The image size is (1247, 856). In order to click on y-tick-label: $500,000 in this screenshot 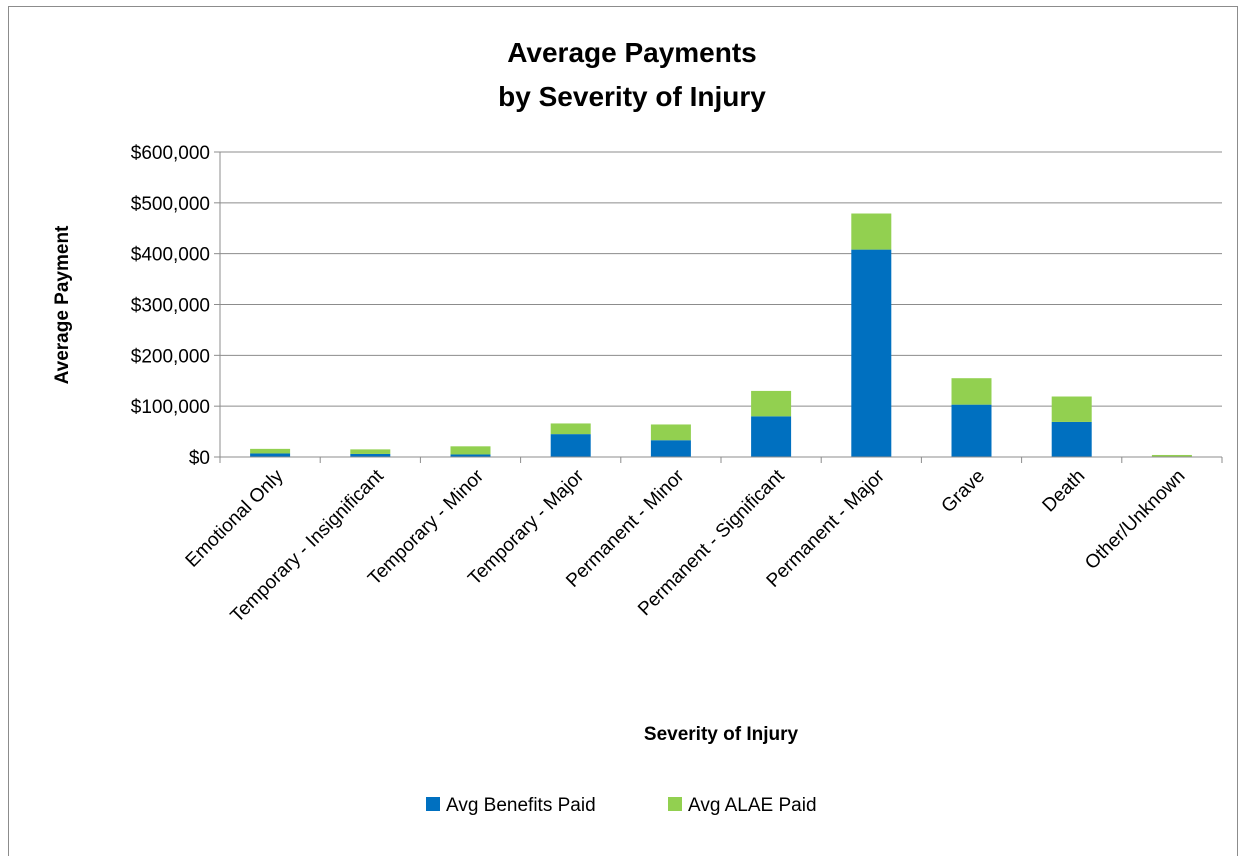, I will do `click(170, 204)`.